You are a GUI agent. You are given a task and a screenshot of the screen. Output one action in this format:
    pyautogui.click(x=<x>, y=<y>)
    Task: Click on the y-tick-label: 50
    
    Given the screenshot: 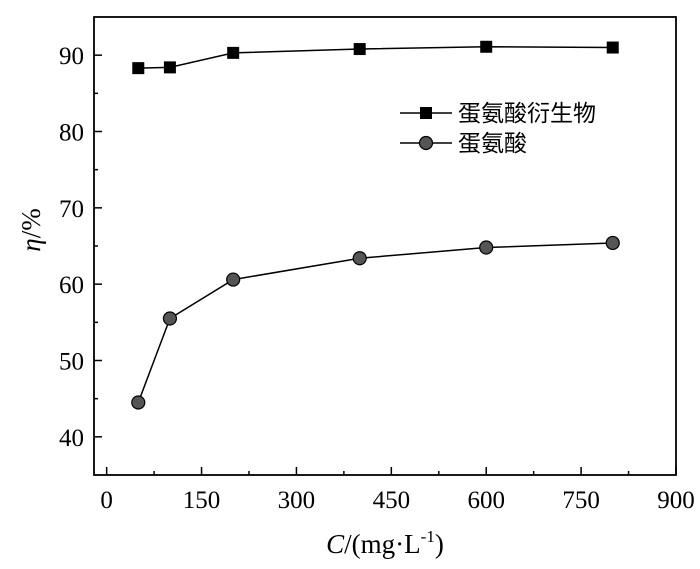 What is the action you would take?
    pyautogui.click(x=71, y=362)
    